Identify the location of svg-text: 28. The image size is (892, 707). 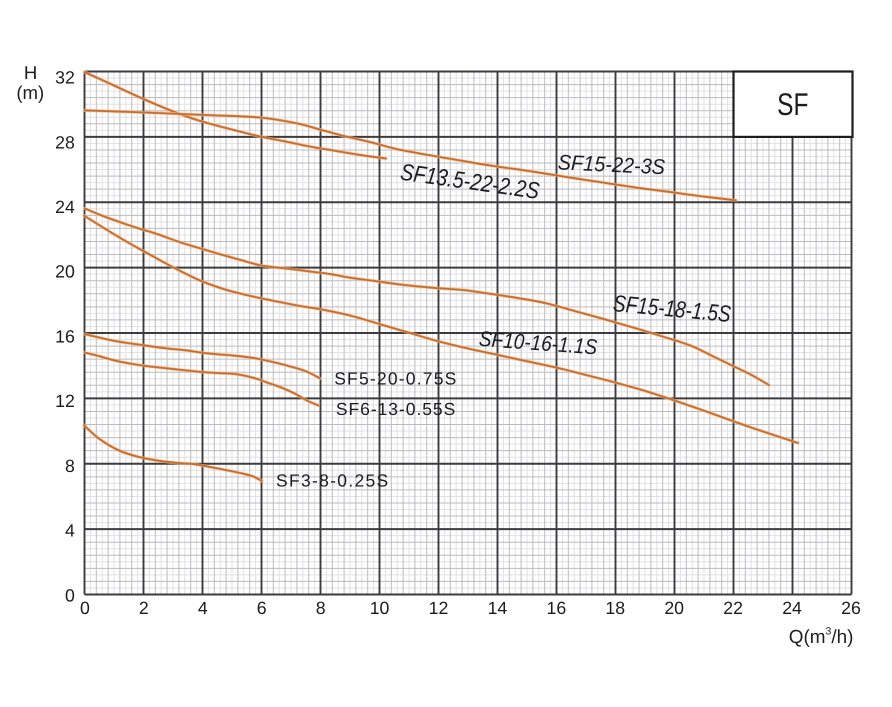
(65, 142).